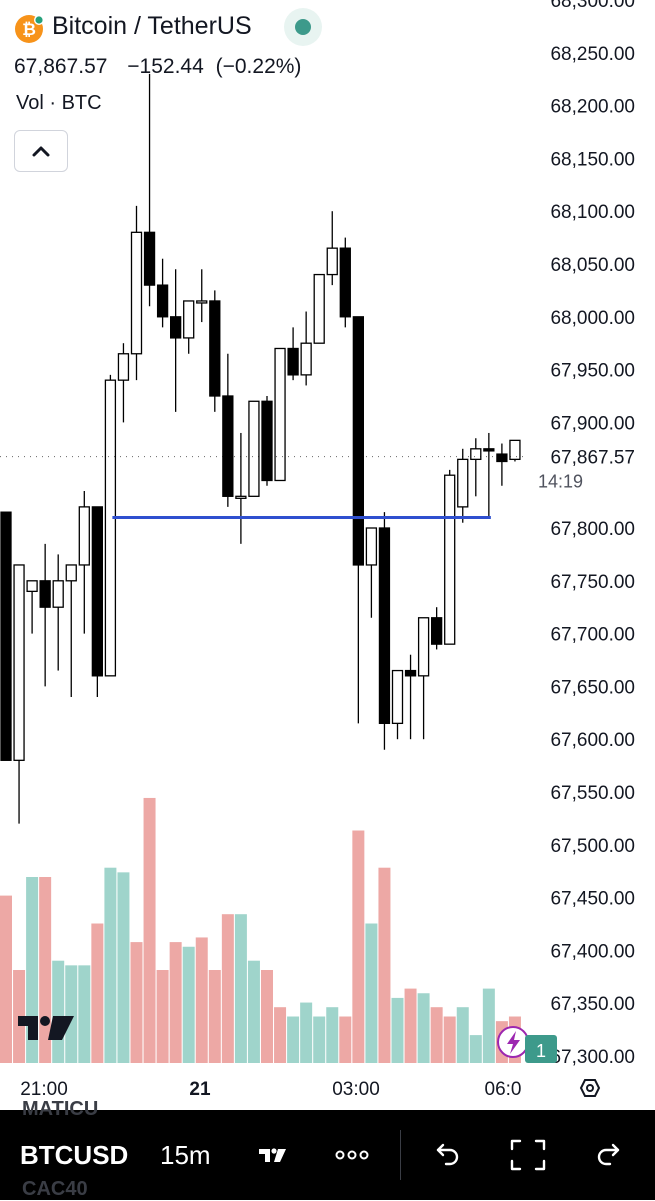  Describe the element at coordinates (592, 687) in the screenshot. I see `price-tick-label: 67,650.00` at that location.